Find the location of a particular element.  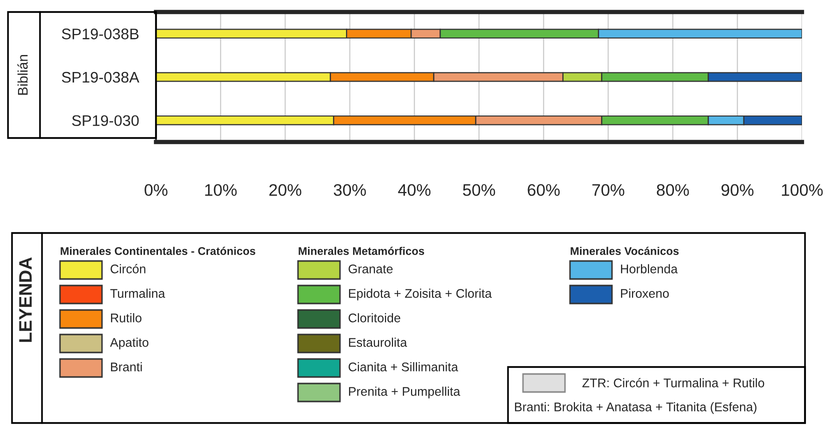

x-tick-label: 0% is located at coordinates (156, 190).